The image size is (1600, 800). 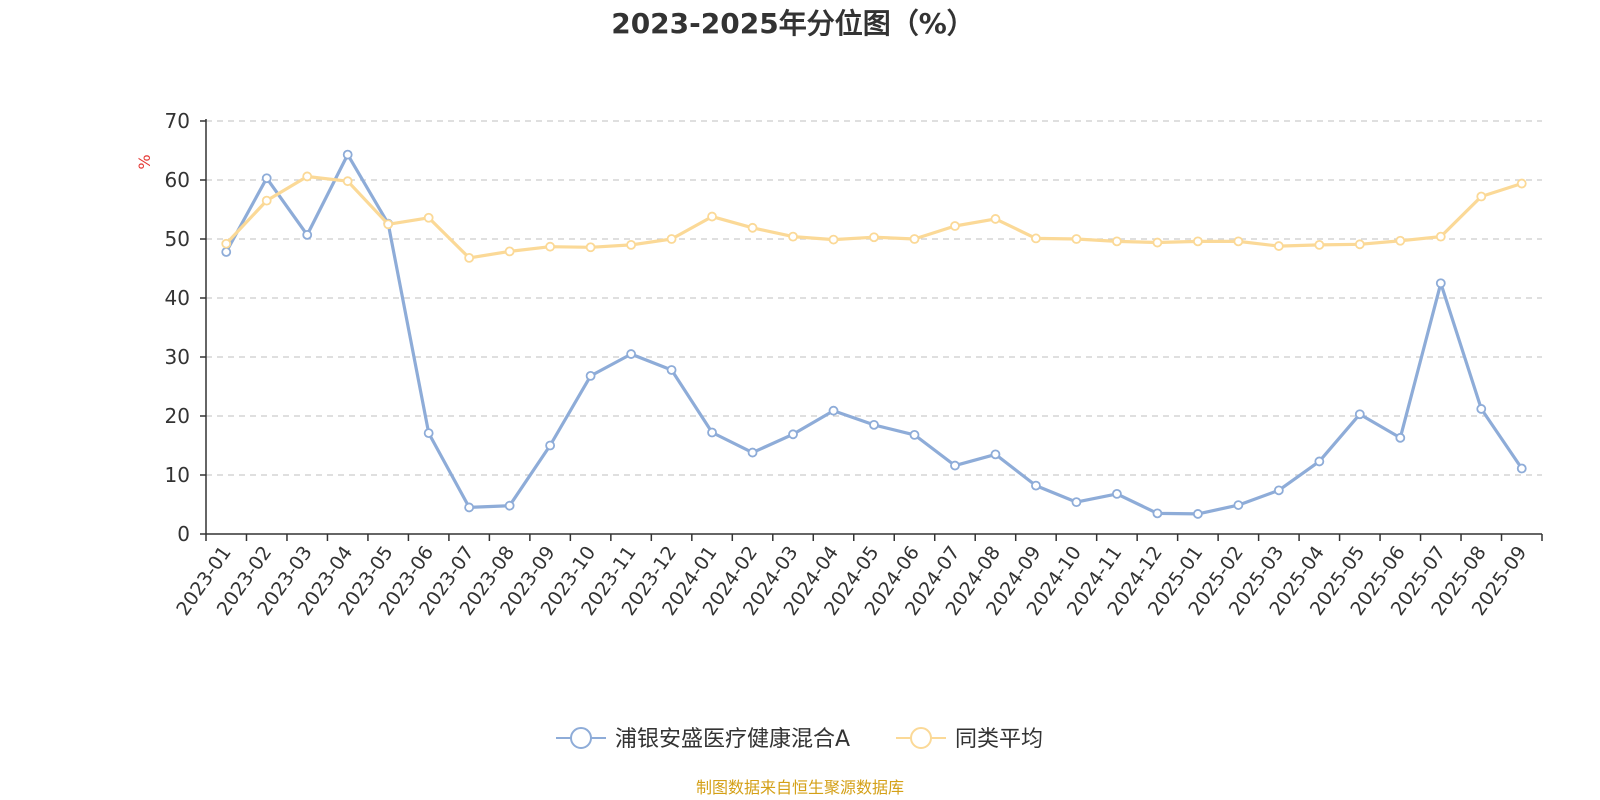 I want to click on legend-item-peer-average: 同类平均, so click(x=969, y=739).